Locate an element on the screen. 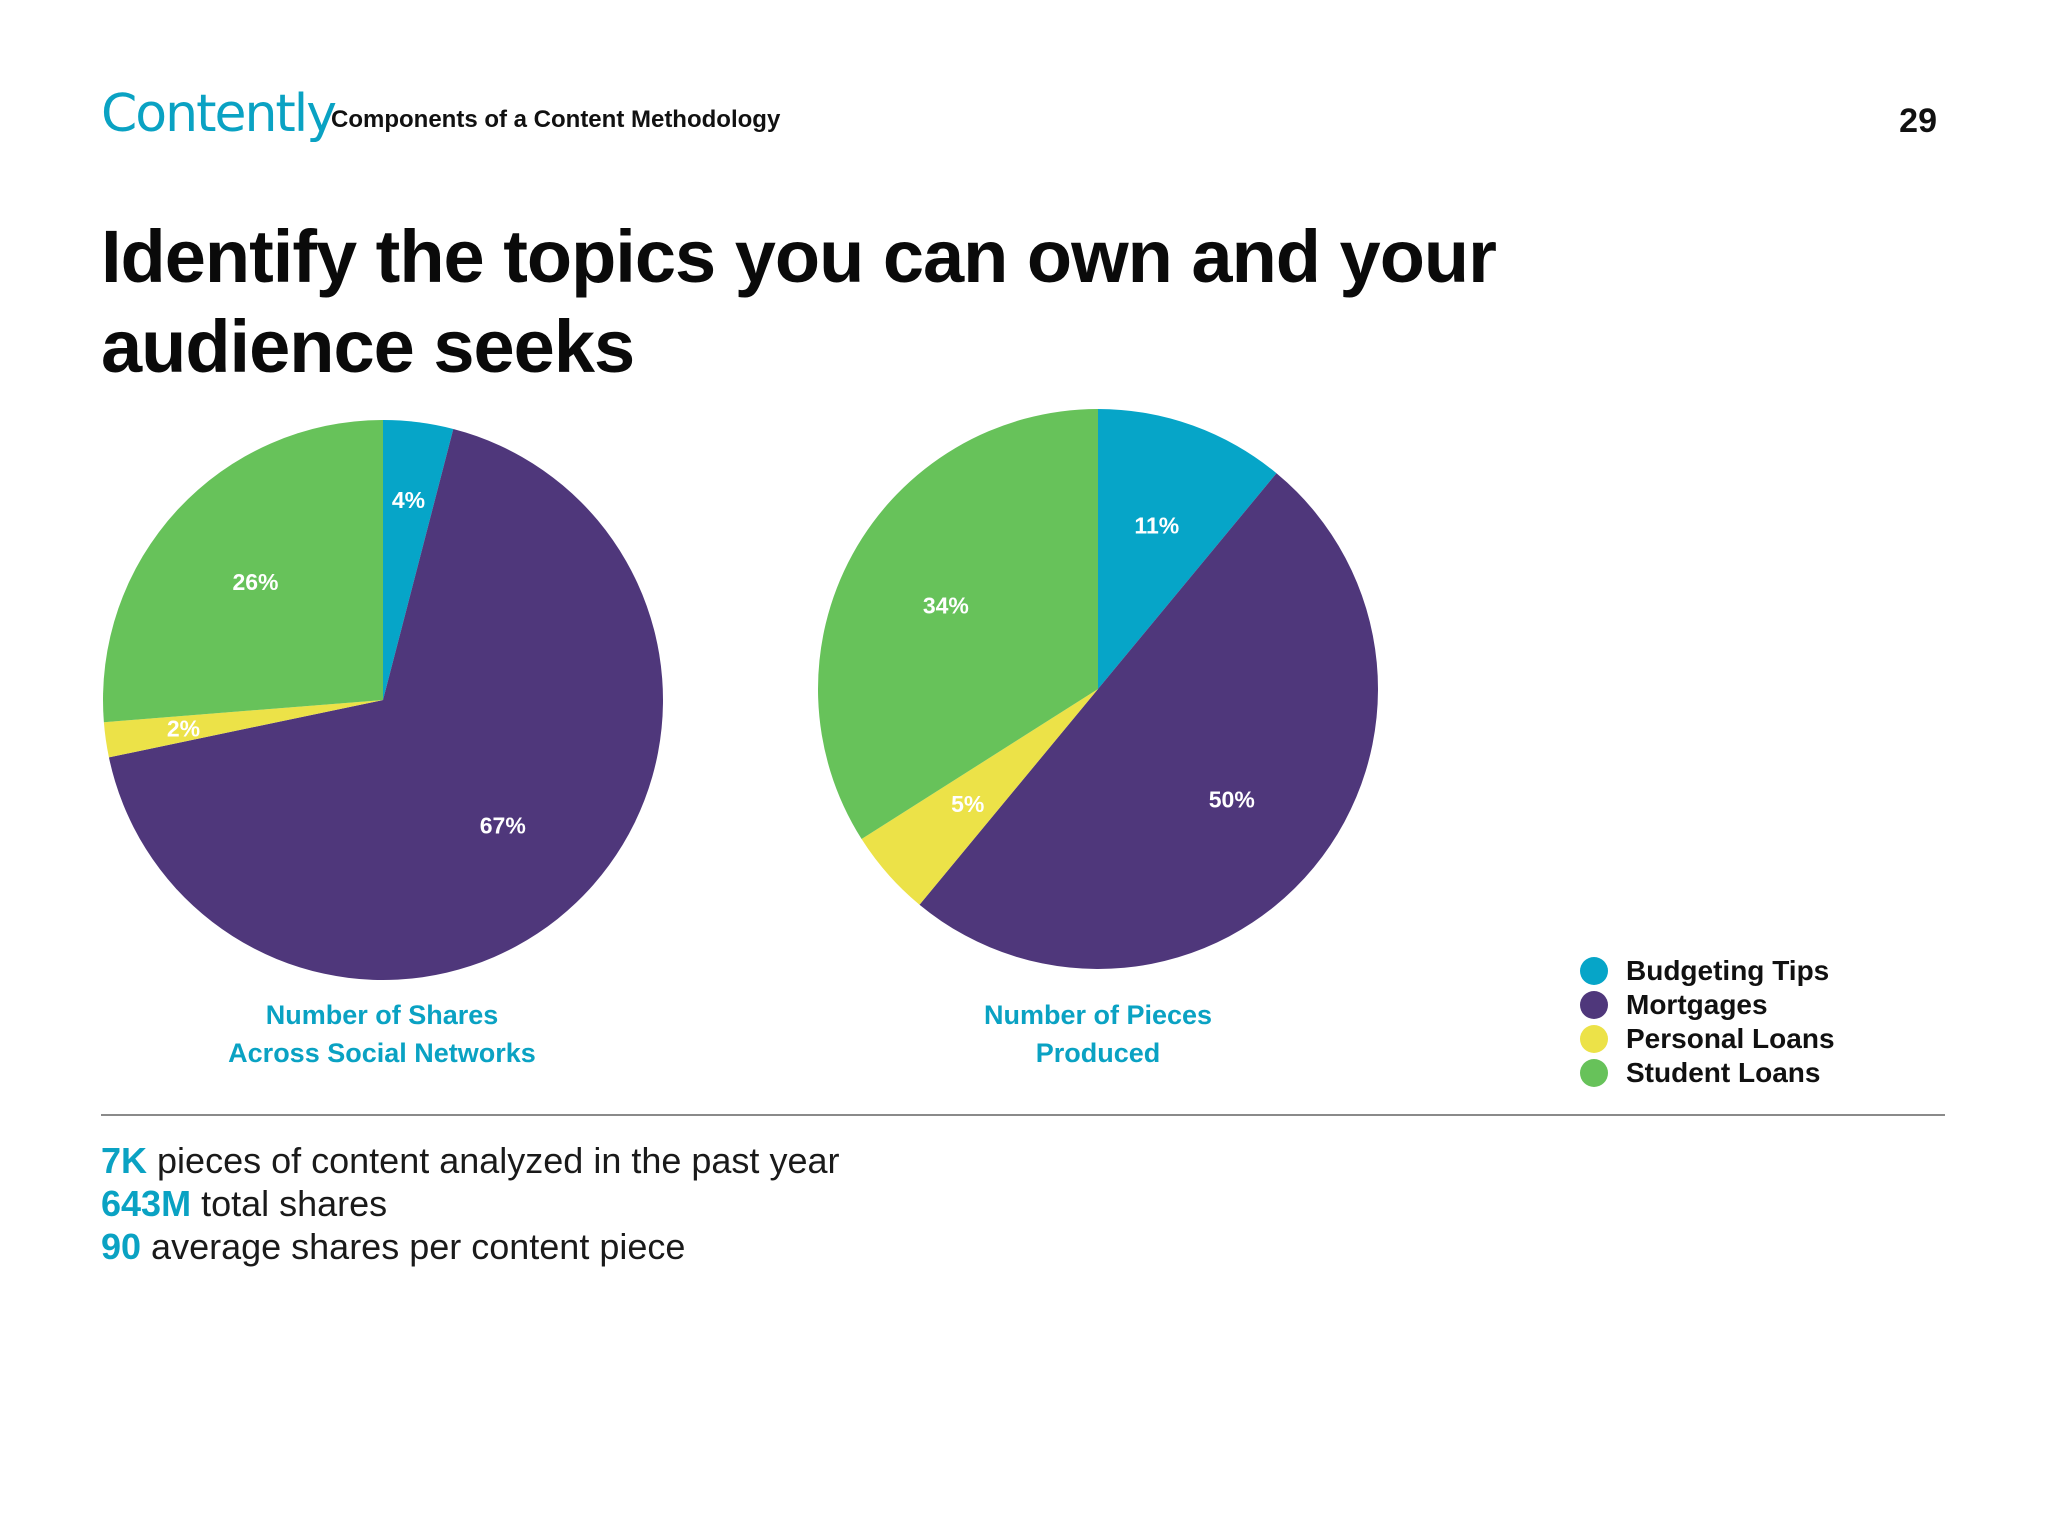 The width and height of the screenshot is (2048, 1536). stat-text: average shares per content piece is located at coordinates (413, 1246).